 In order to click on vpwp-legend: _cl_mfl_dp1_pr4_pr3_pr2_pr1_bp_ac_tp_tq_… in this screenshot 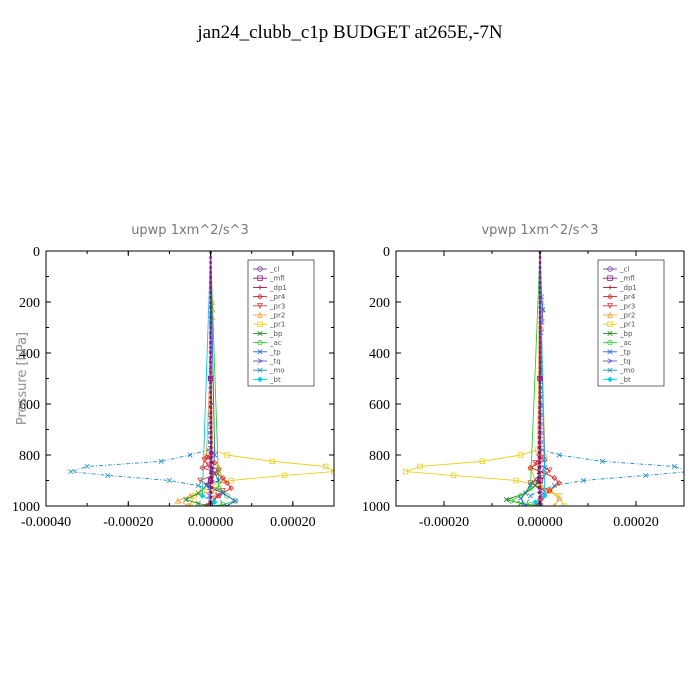, I will do `click(631, 323)`.